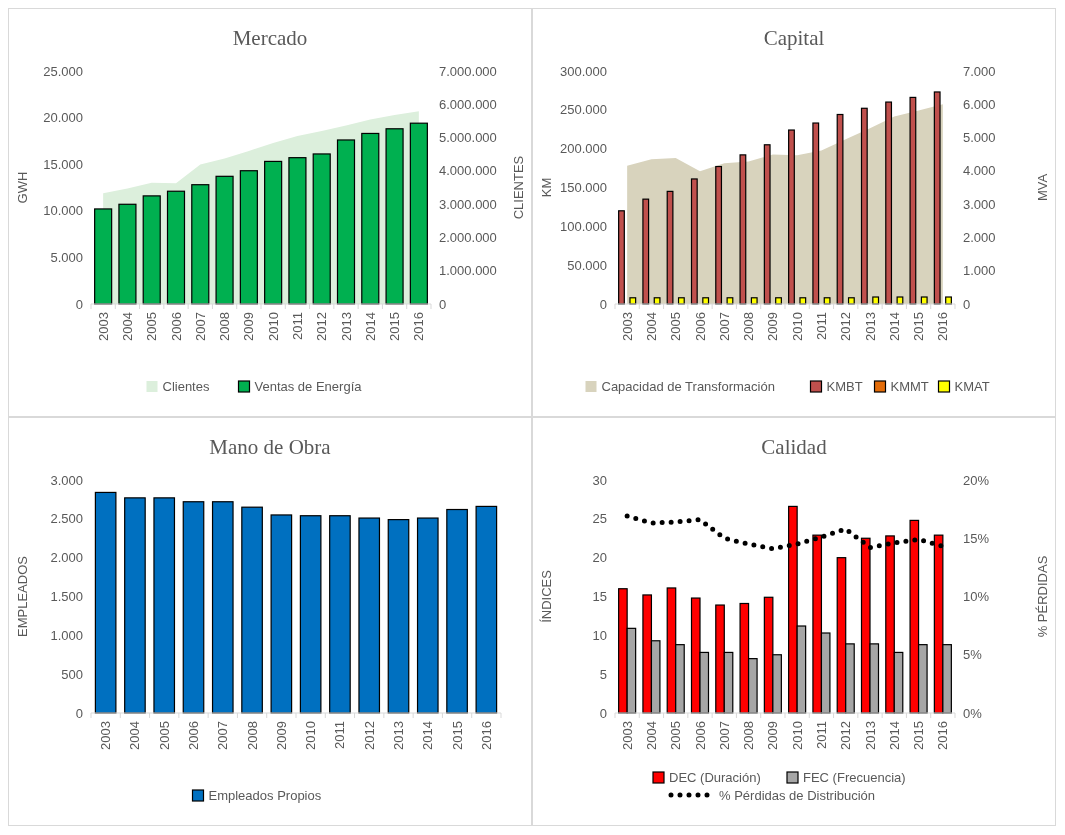 The height and width of the screenshot is (835, 1065). Describe the element at coordinates (66, 480) in the screenshot. I see `y-tick-label: 3.000` at that location.